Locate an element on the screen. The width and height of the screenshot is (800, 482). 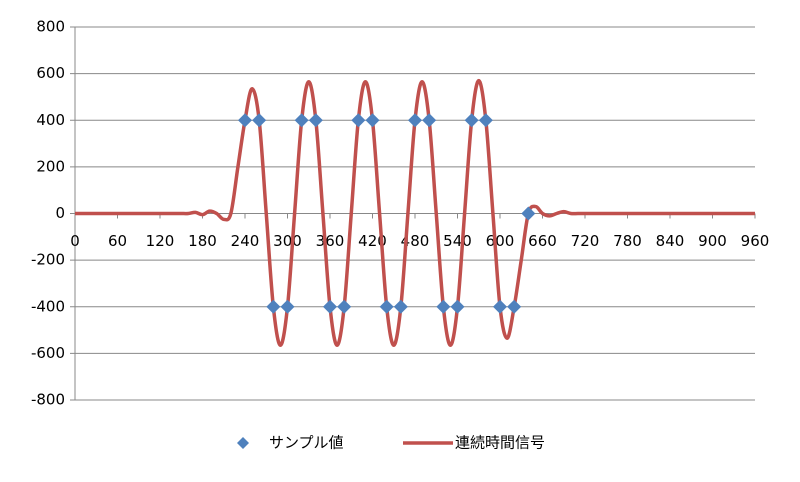
x-tick-label: 840 is located at coordinates (670, 241).